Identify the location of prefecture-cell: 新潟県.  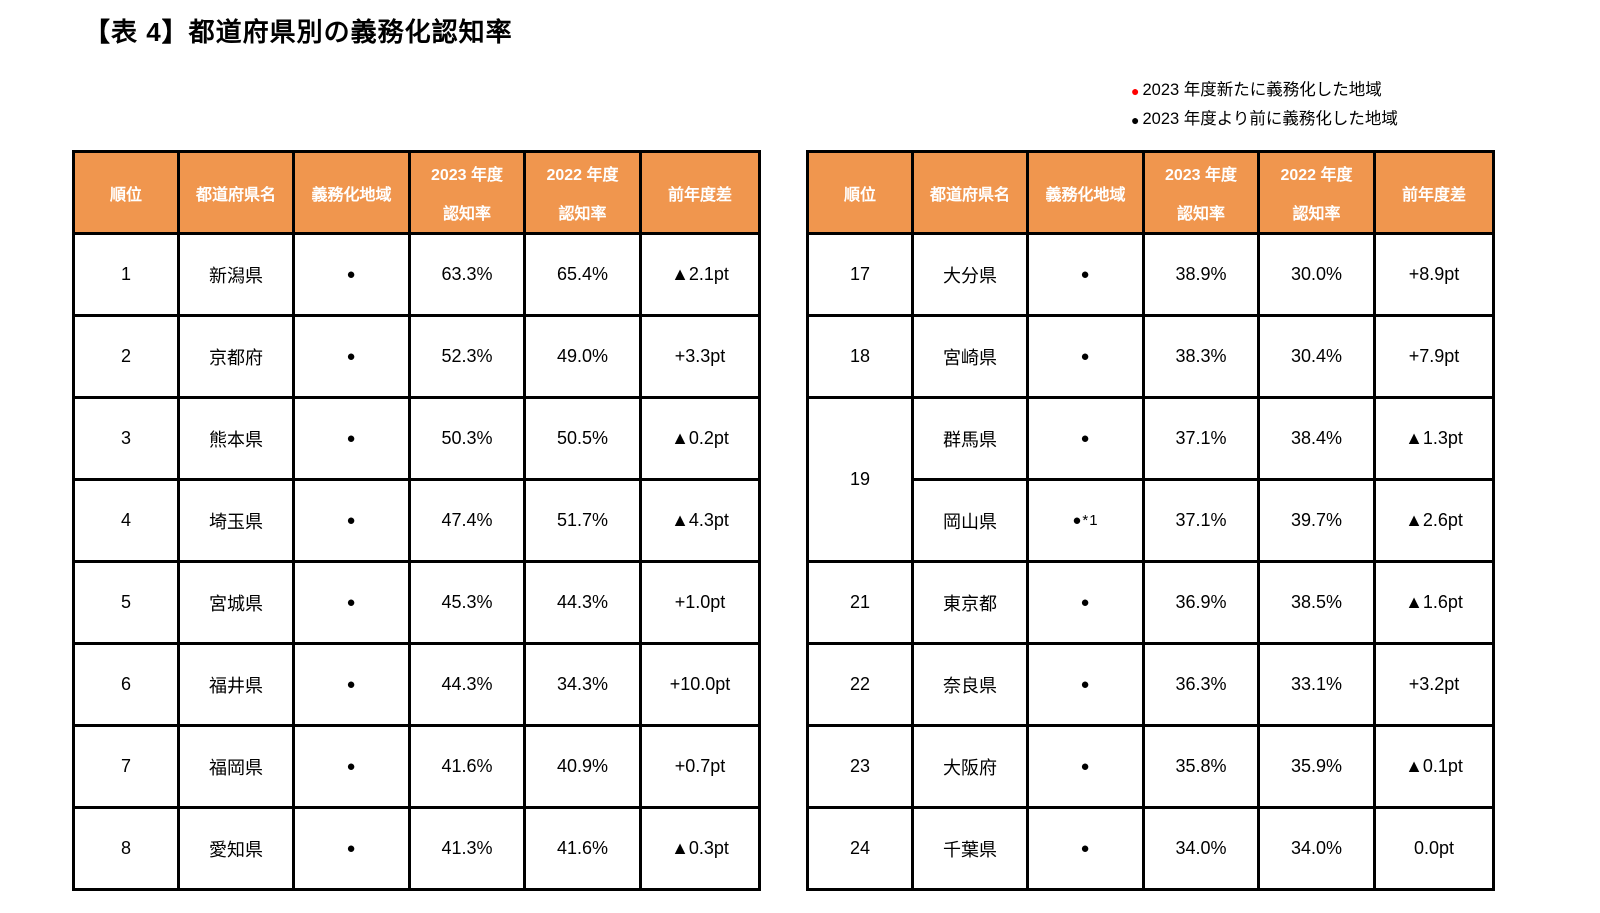
(236, 274).